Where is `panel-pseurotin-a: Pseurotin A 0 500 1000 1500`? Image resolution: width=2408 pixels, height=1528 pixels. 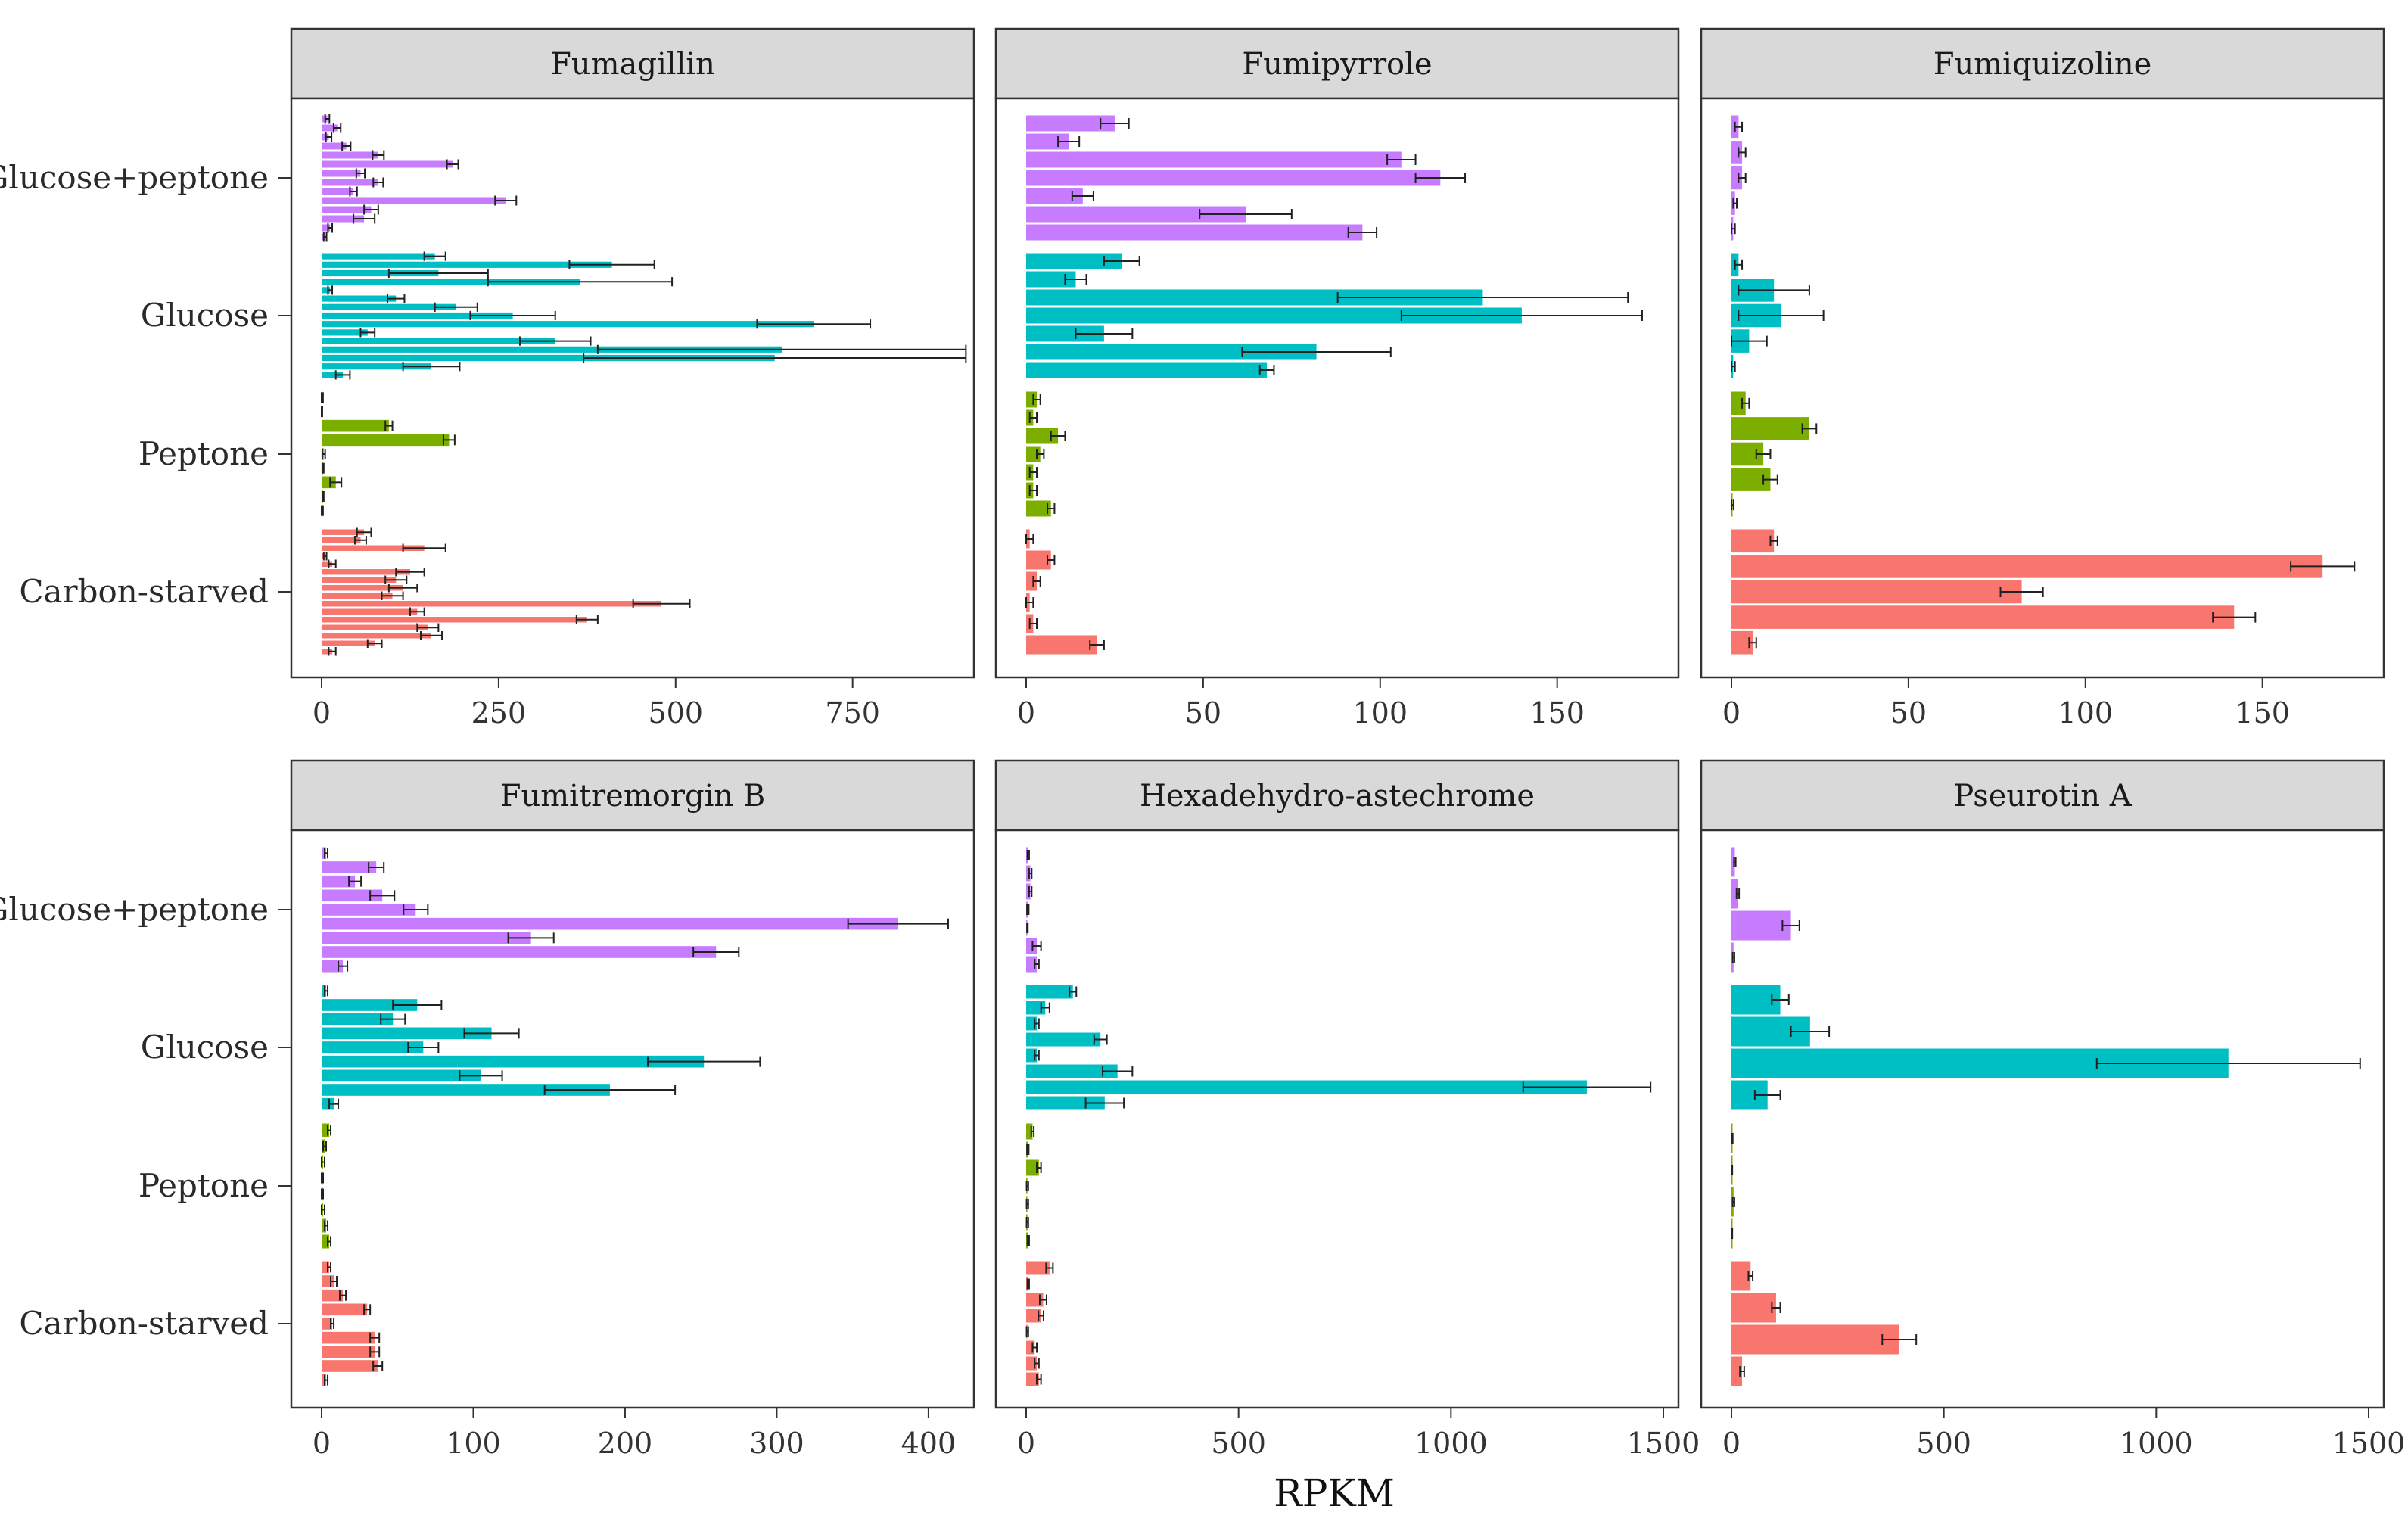 panel-pseurotin-a: Pseurotin A 0 500 1000 1500 is located at coordinates (2052, 1109).